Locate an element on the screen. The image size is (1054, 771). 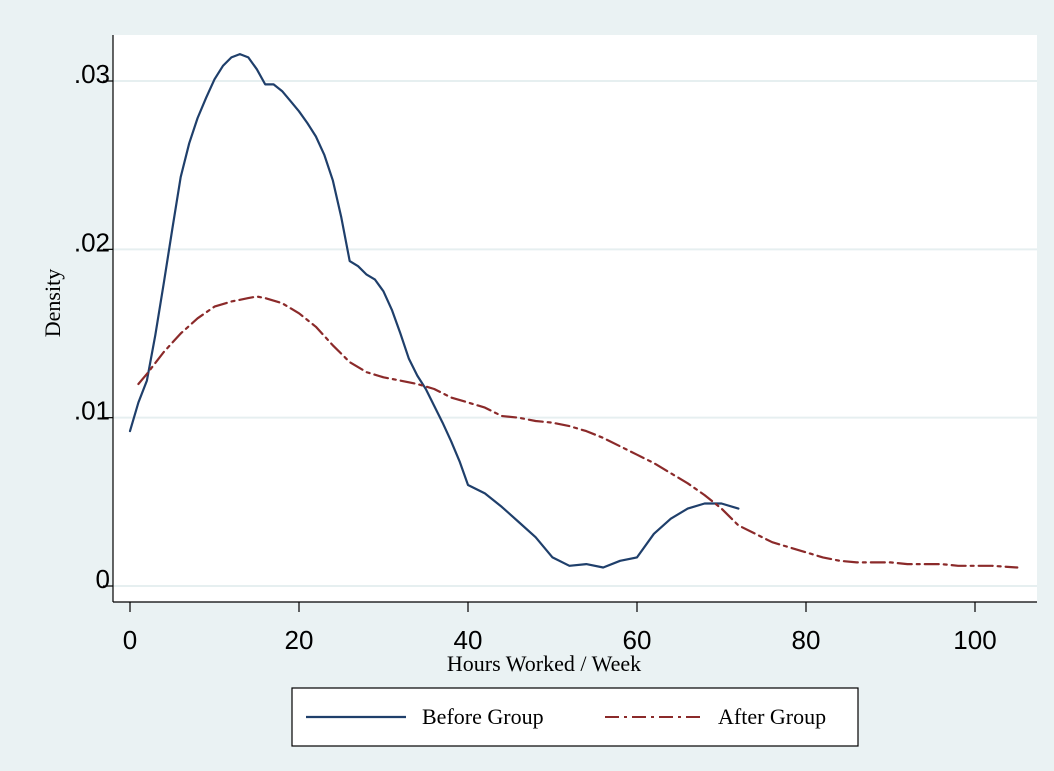
y-tick-label-1: .01 is located at coordinates (92, 411).